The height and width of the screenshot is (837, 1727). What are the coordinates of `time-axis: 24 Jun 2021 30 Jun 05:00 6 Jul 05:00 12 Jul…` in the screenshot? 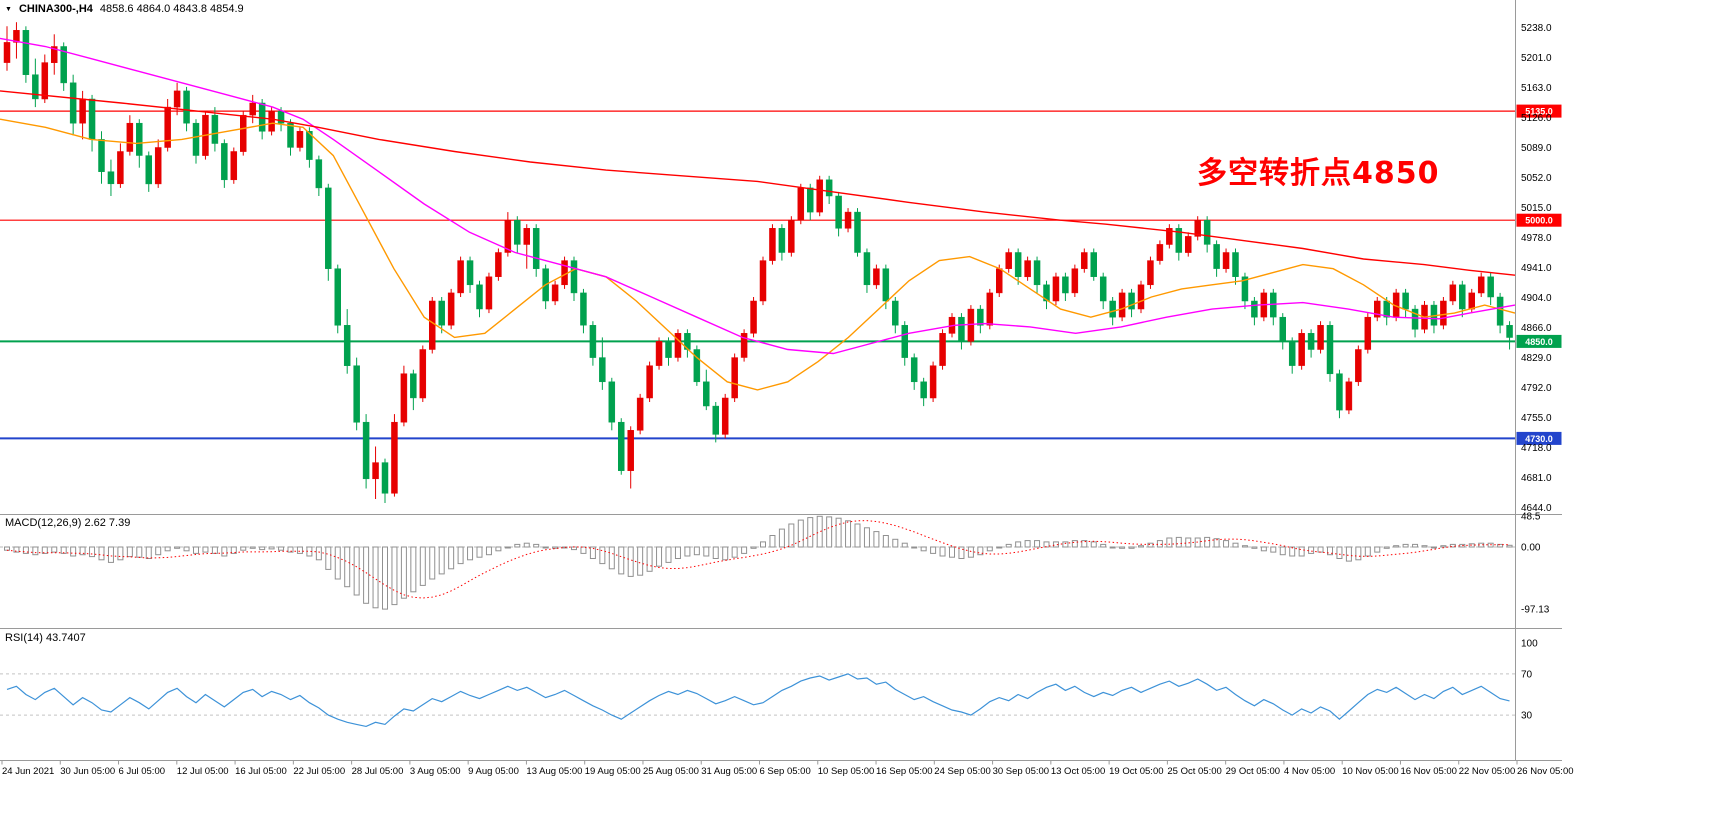 It's located at (787, 769).